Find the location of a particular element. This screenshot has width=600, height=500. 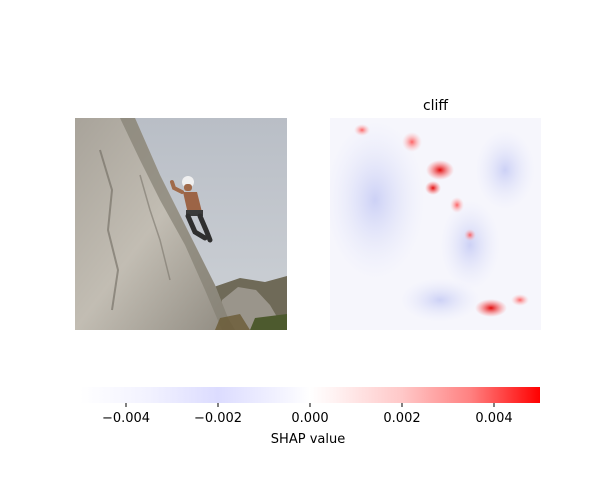

climber-head is located at coordinates (188, 187).